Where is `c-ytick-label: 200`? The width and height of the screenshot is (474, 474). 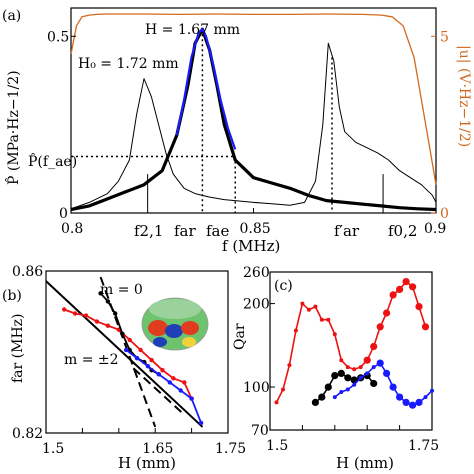
c-ytick-label: 200 is located at coordinates (256, 305).